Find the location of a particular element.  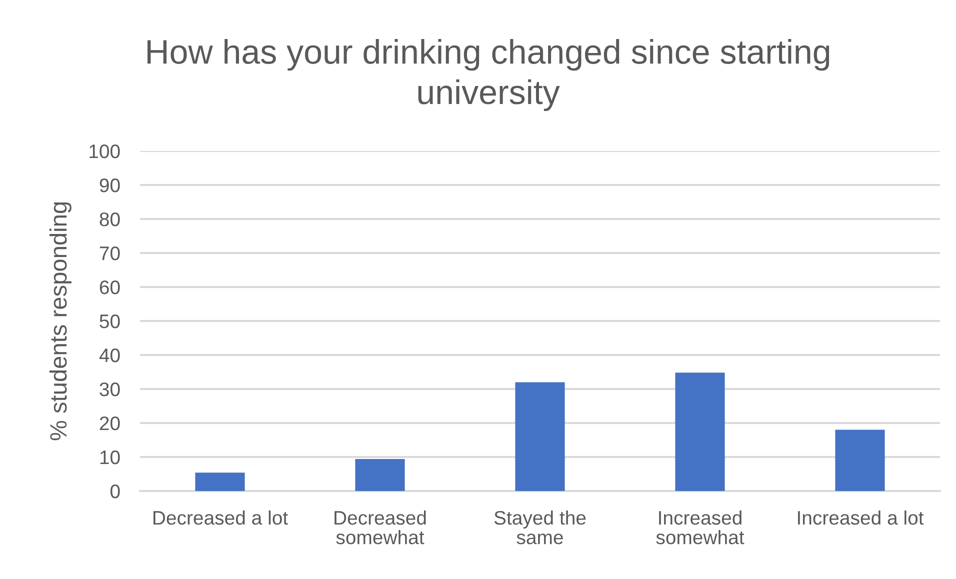

x-tick-label: Decreased a lot is located at coordinates (221, 517).